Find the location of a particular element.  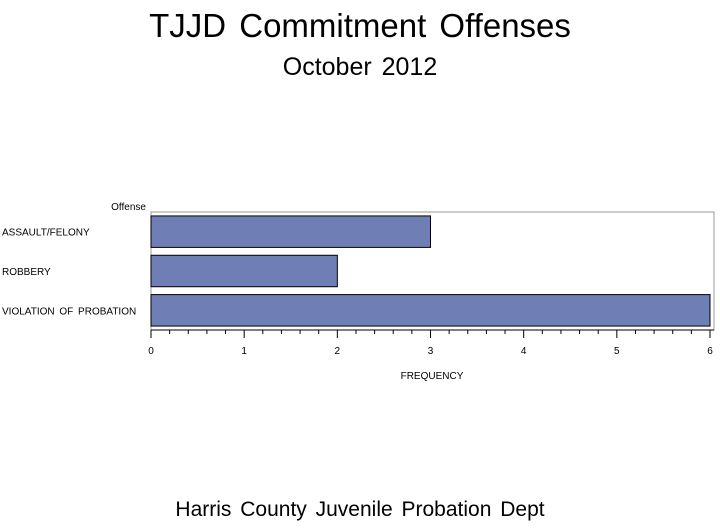

bar-robbery is located at coordinates (244, 271).